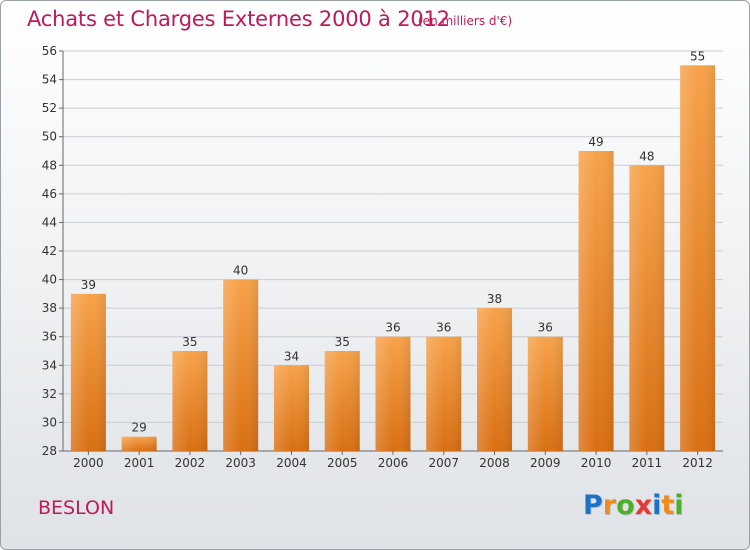 The height and width of the screenshot is (550, 750). What do you see at coordinates (443, 463) in the screenshot?
I see `x-tick-label: 2007` at bounding box center [443, 463].